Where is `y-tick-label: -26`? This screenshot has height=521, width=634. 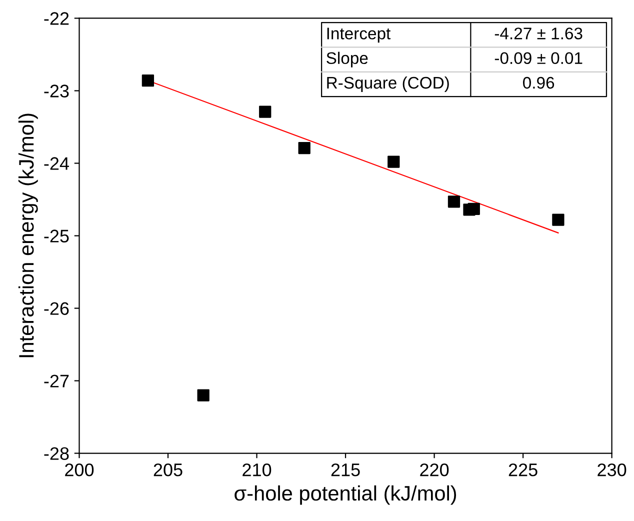
y-tick-label: -26 is located at coordinates (56, 308).